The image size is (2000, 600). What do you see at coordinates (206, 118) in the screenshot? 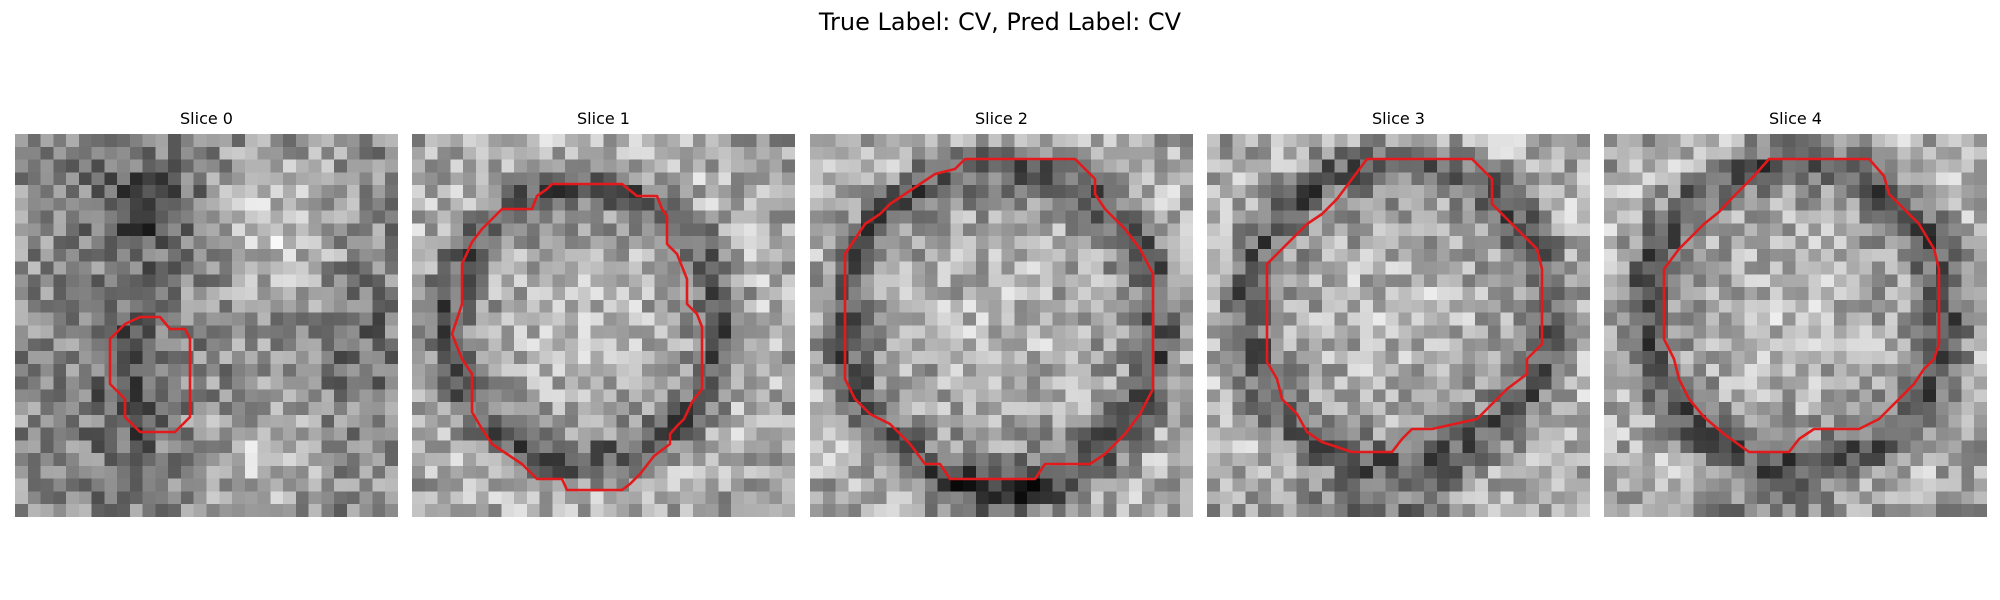
I see `slice-title: Slice 0` at bounding box center [206, 118].